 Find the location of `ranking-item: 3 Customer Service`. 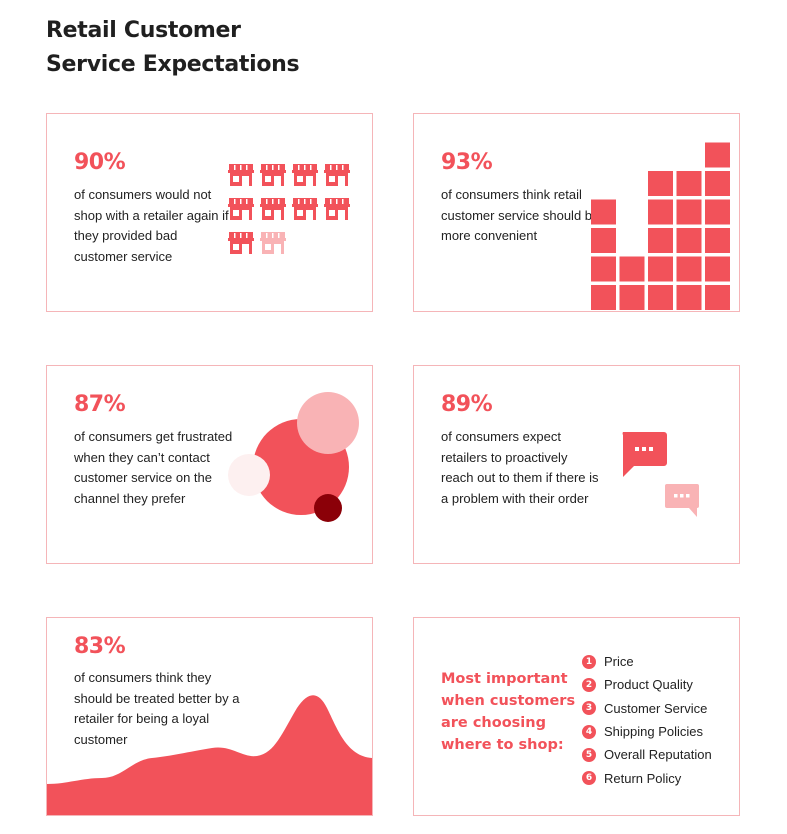

ranking-item: 3 Customer Service is located at coordinates (647, 708).